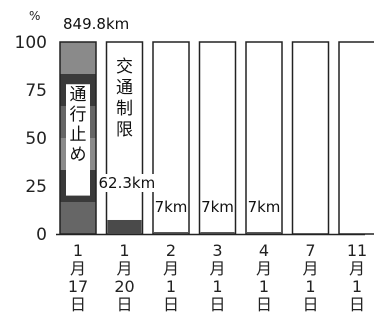 The height and width of the screenshot is (322, 374). I want to click on category-label-3-line: 日, so click(171, 304).